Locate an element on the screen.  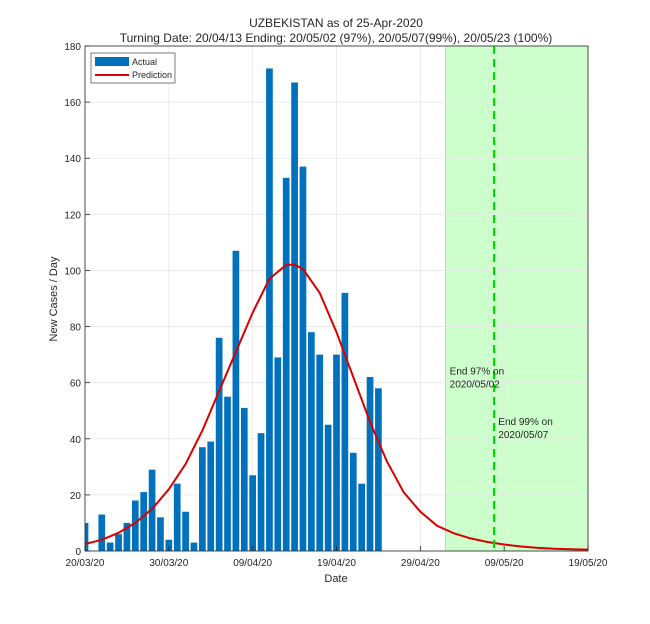
annotation-end-1: End 99% on 2020/05/07 is located at coordinates (525, 429).